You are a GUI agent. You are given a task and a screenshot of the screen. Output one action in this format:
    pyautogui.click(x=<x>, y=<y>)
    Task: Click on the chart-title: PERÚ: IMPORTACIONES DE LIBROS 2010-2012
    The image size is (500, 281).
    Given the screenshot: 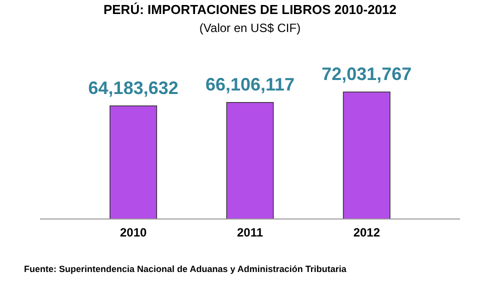 What is the action you would take?
    pyautogui.click(x=250, y=9)
    